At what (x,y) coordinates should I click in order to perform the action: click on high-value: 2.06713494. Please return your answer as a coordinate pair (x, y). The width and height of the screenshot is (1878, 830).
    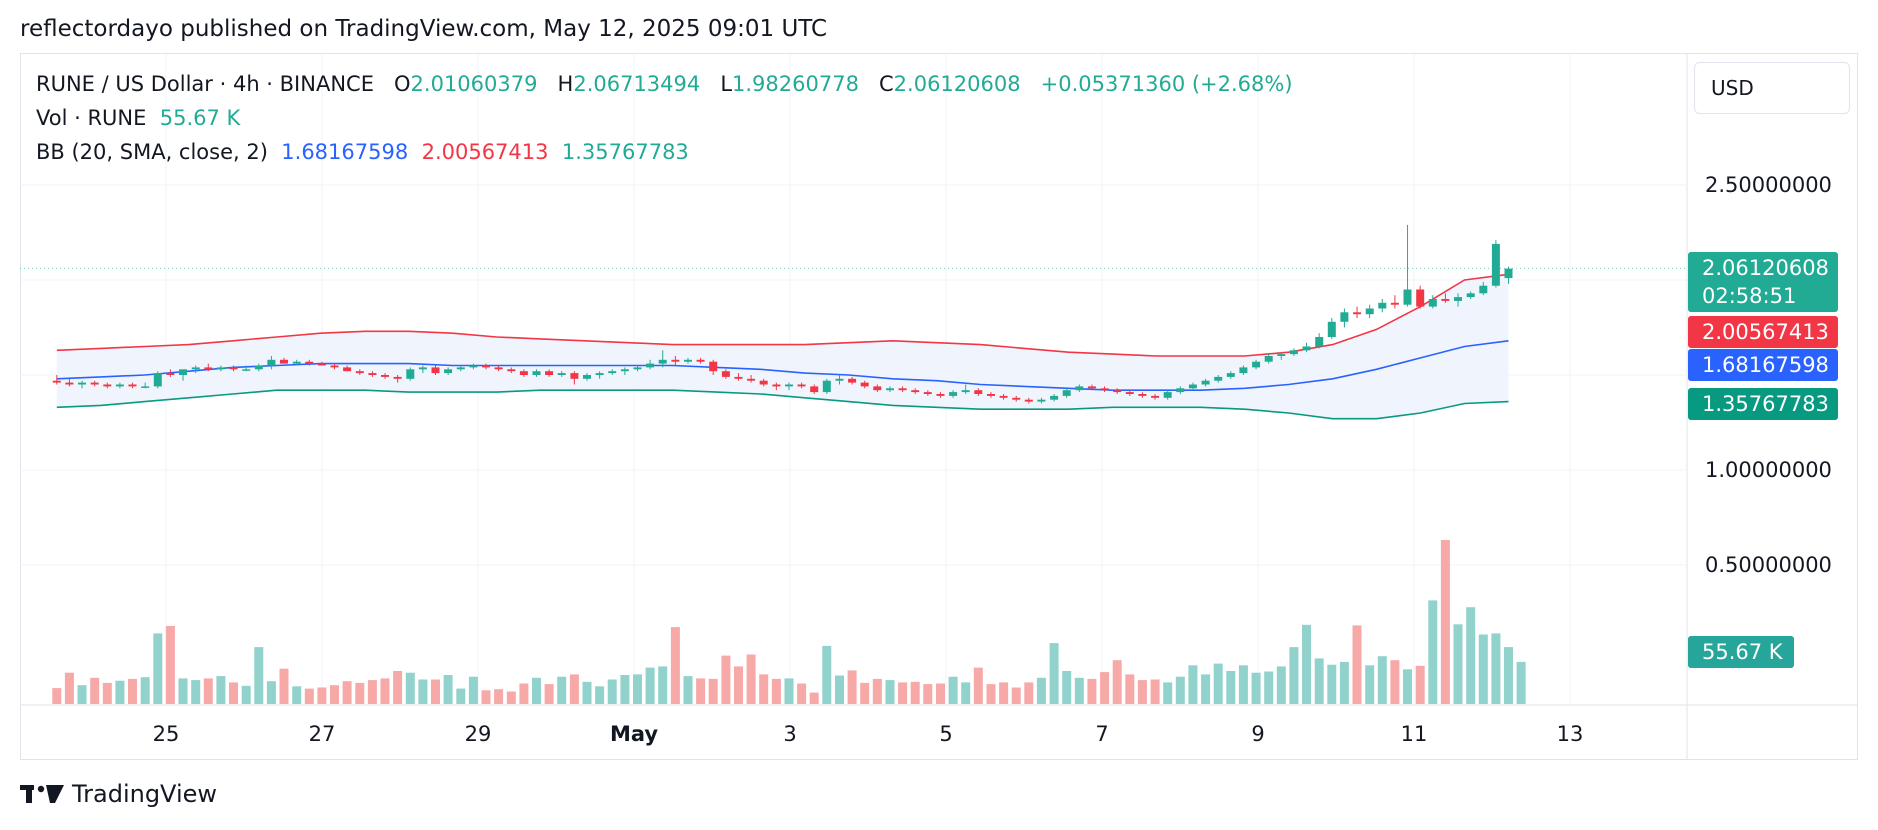
    Looking at the image, I should click on (637, 84).